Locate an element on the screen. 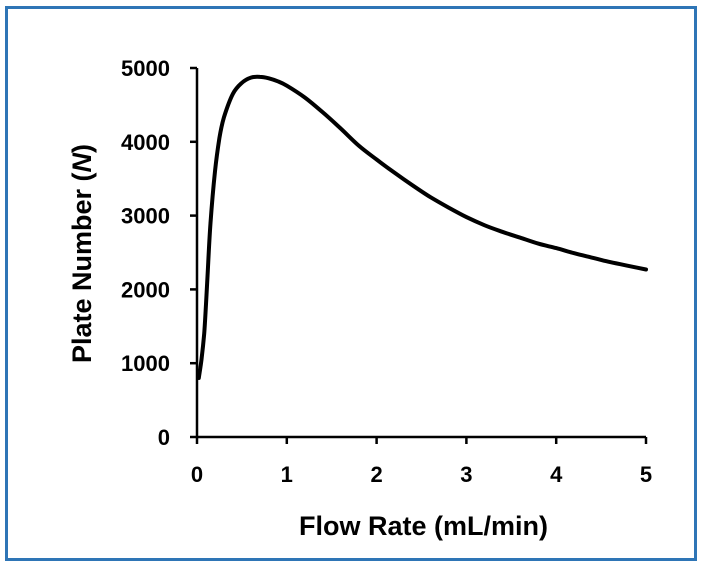  x-axis-title: Flow Rate (mL/min) is located at coordinates (423, 526).